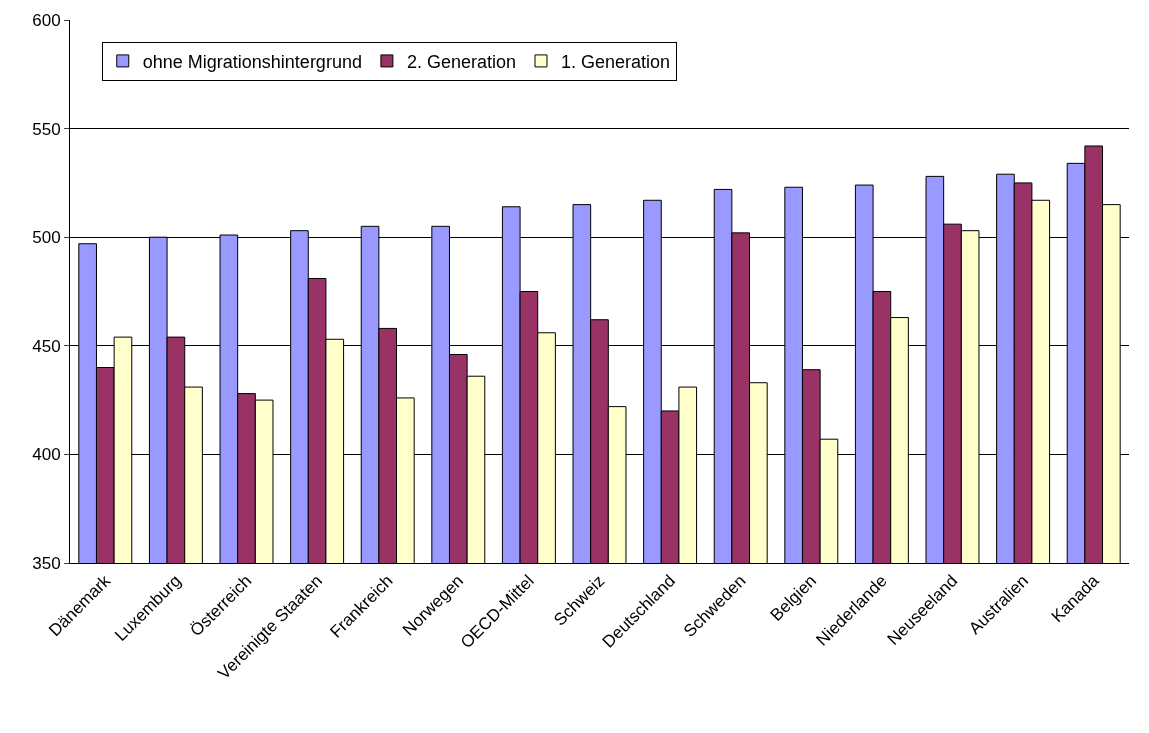 The height and width of the screenshot is (733, 1149). I want to click on y-tick-label: 400, so click(46, 455).